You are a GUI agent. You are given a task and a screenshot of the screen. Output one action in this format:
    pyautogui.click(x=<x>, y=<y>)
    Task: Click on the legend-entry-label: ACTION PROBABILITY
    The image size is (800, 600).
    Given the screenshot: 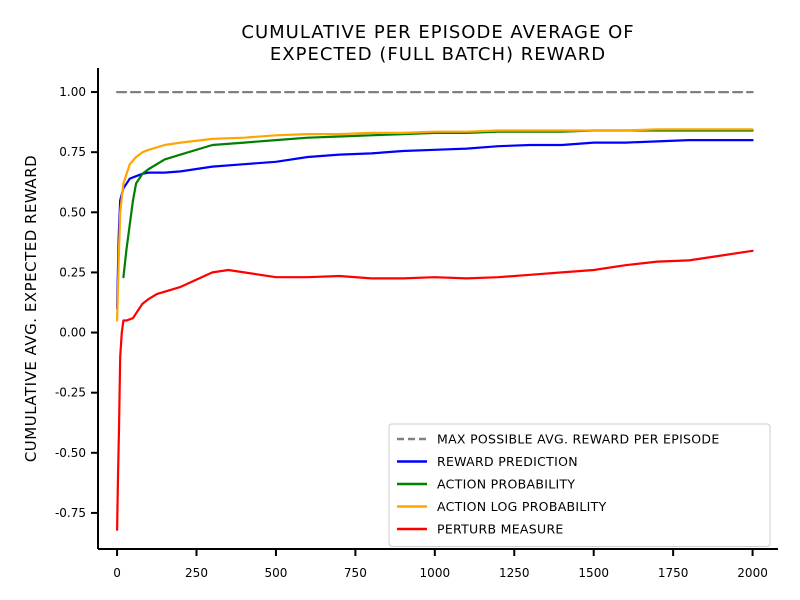 What is the action you would take?
    pyautogui.click(x=506, y=484)
    